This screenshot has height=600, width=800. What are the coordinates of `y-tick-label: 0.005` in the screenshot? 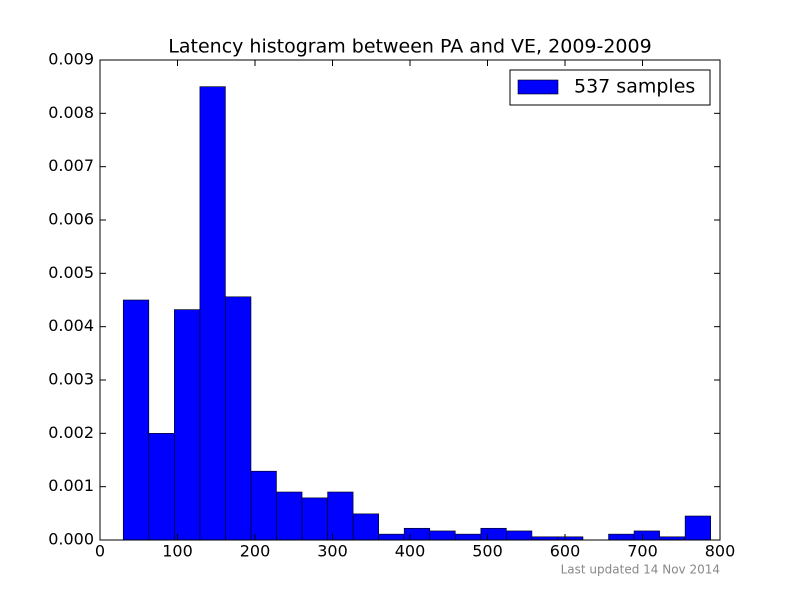 It's located at (71, 272).